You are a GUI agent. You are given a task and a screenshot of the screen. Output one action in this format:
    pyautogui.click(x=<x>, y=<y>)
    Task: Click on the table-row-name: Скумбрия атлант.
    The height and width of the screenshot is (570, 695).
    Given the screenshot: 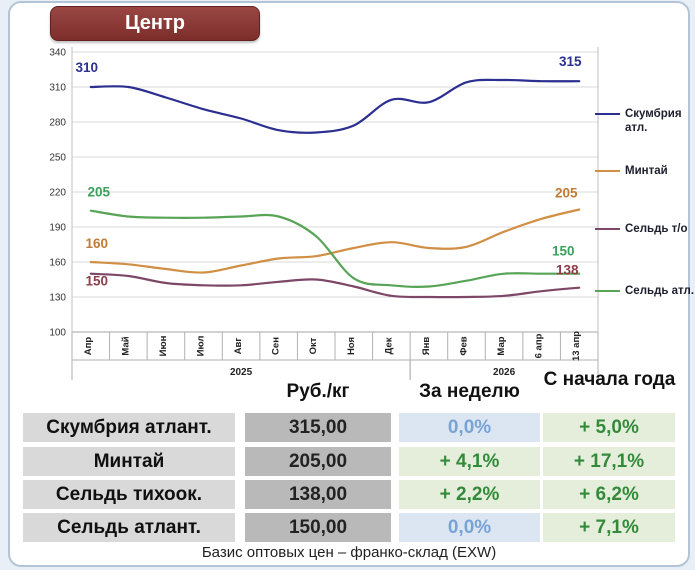 What is the action you would take?
    pyautogui.click(x=129, y=427)
    